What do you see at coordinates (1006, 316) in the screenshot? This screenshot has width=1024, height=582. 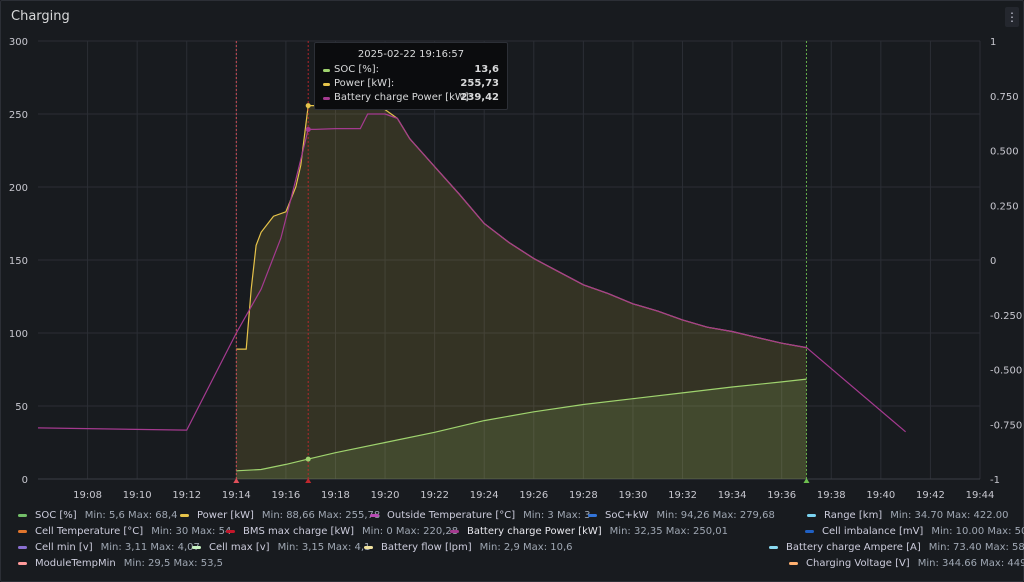 I see `y-right-tick-label: -0.250` at bounding box center [1006, 316].